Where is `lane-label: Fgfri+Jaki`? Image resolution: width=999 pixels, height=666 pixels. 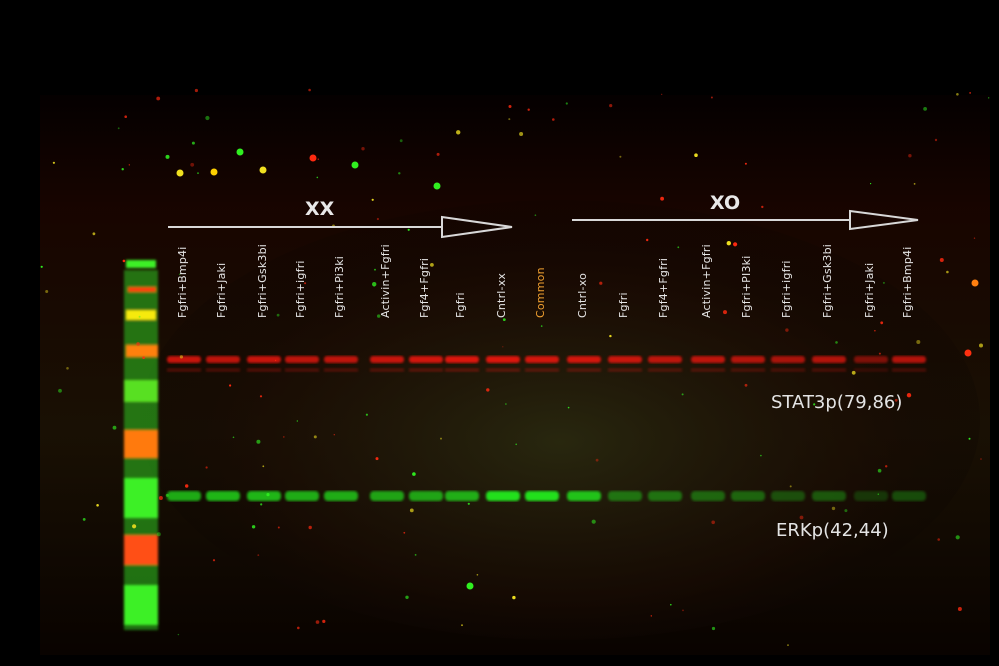
lane-label: Fgfri+Jaki is located at coordinates (869, 290).